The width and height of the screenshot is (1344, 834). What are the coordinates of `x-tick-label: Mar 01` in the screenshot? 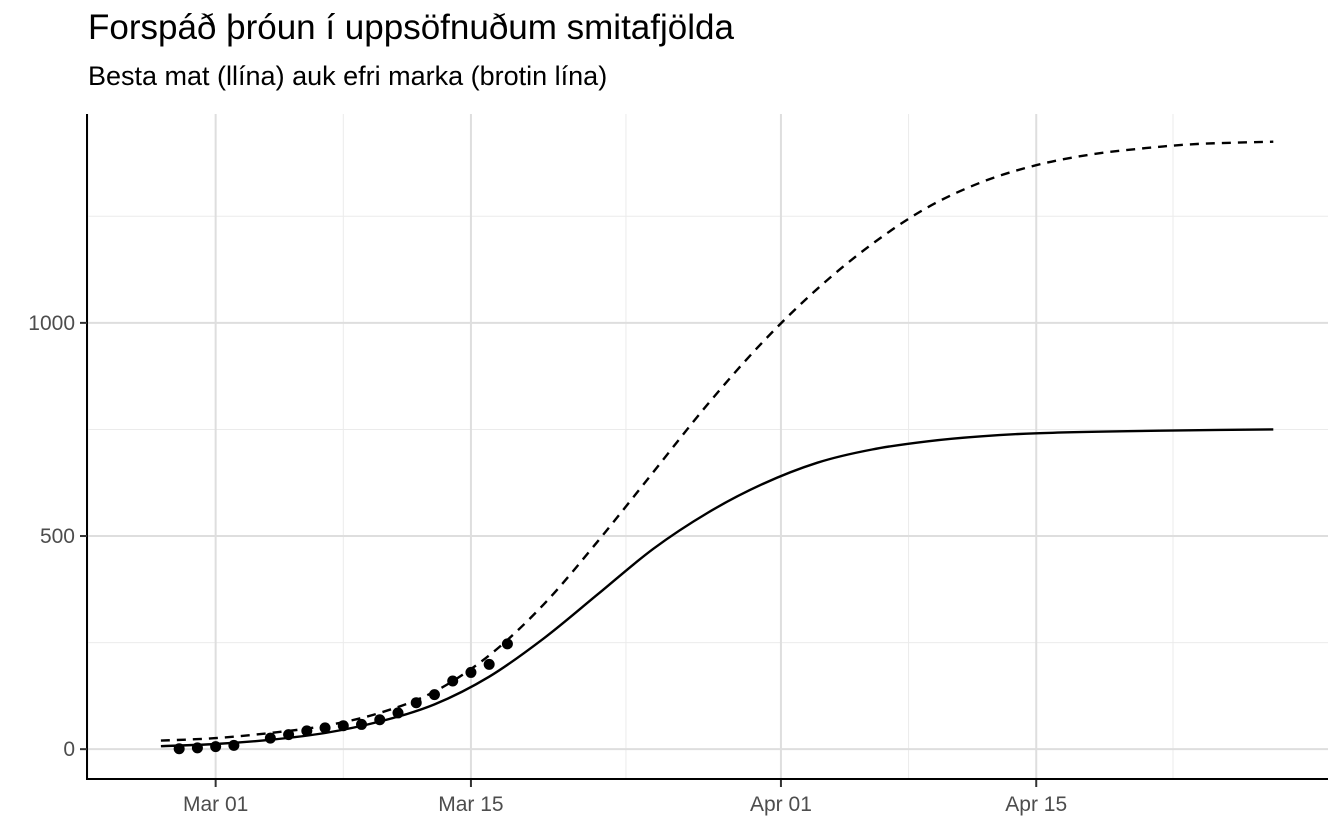 It's located at (215, 804).